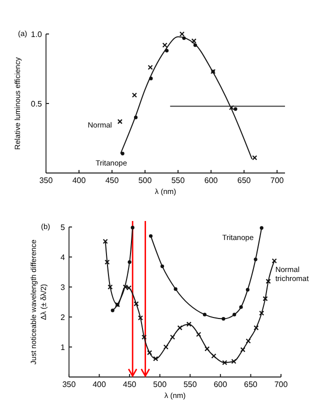 The height and width of the screenshot is (404, 331). Describe the element at coordinates (36, 104) in the screenshot. I see `y-tick-label: 0.5` at that location.